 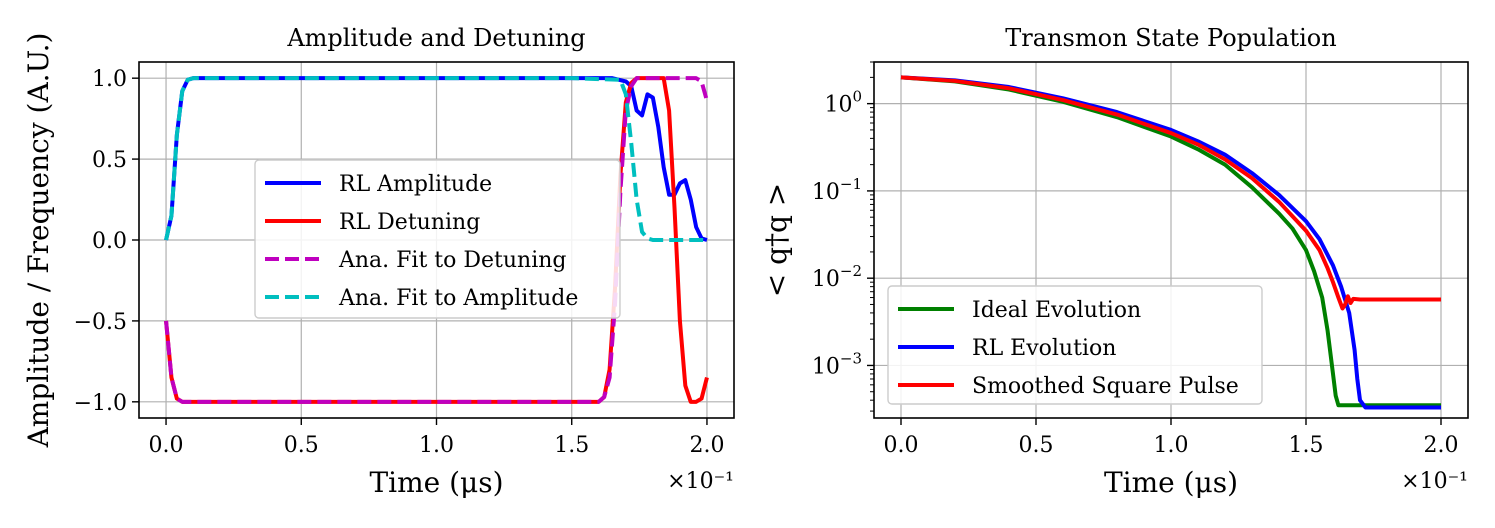 I want to click on y-tick-label: 10⁻³, so click(x=837, y=364).